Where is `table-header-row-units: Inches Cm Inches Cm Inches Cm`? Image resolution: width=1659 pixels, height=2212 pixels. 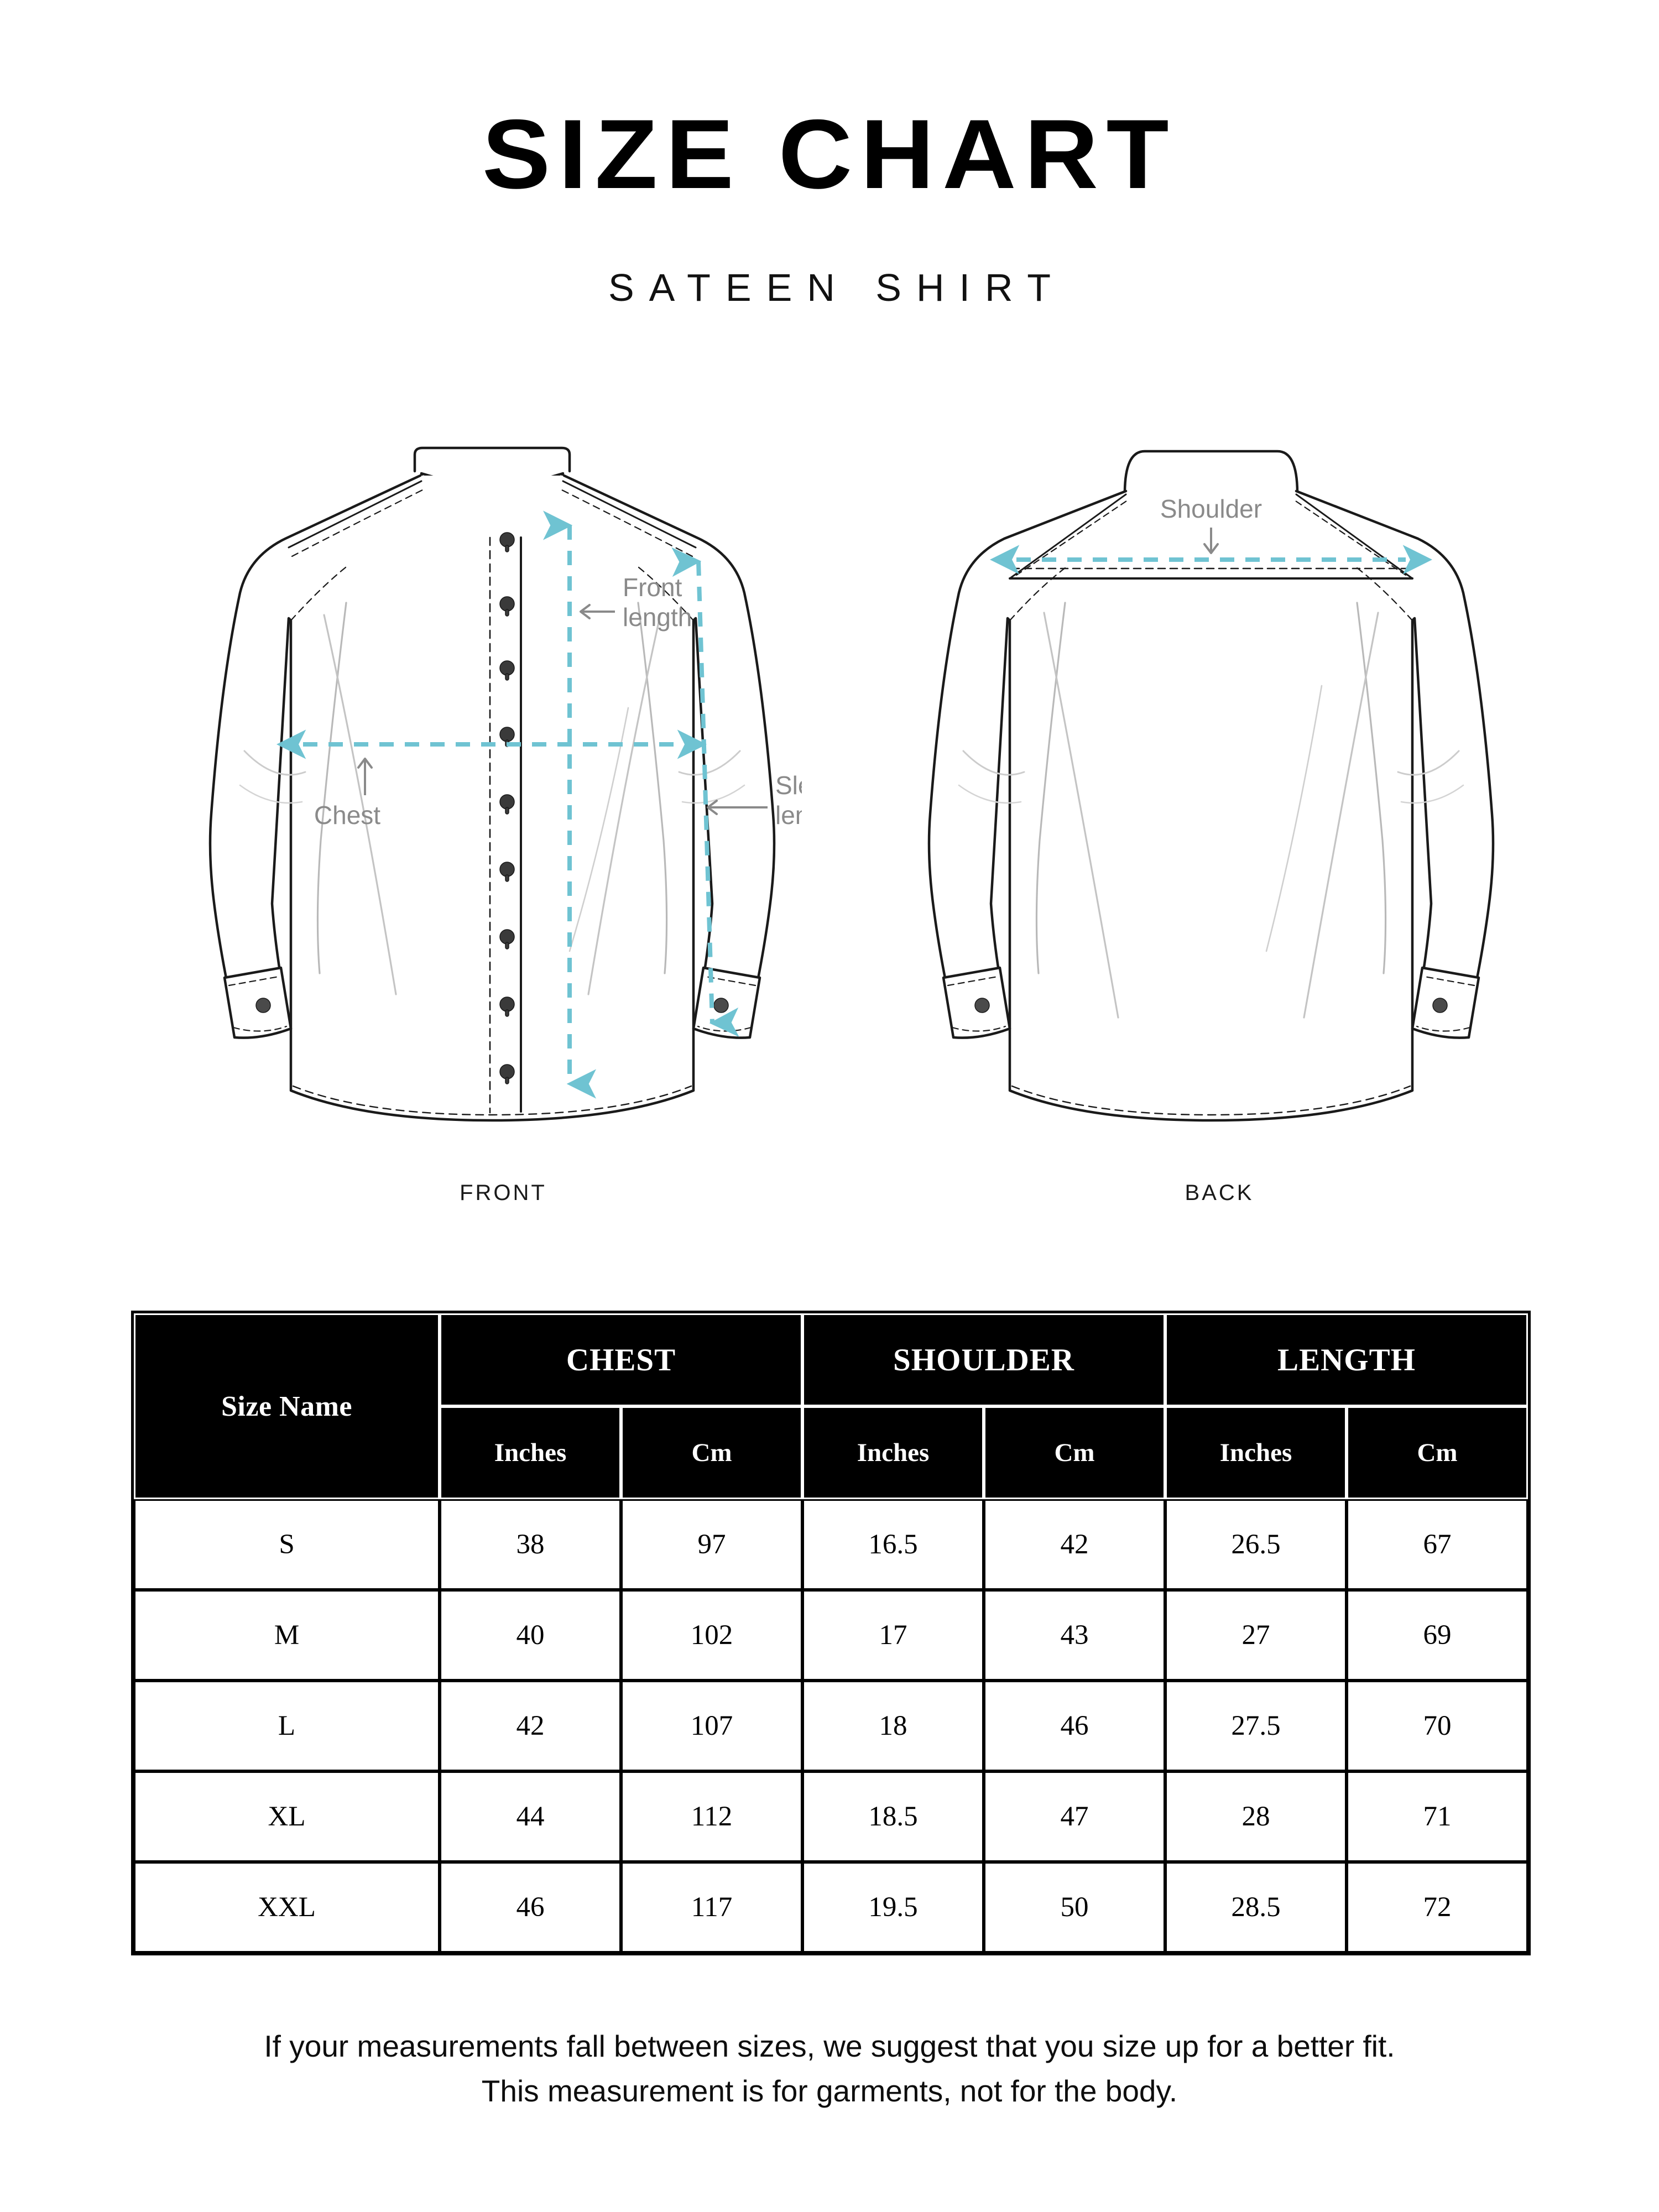 table-header-row-units: Inches Cm Inches Cm Inches Cm is located at coordinates (831, 1453).